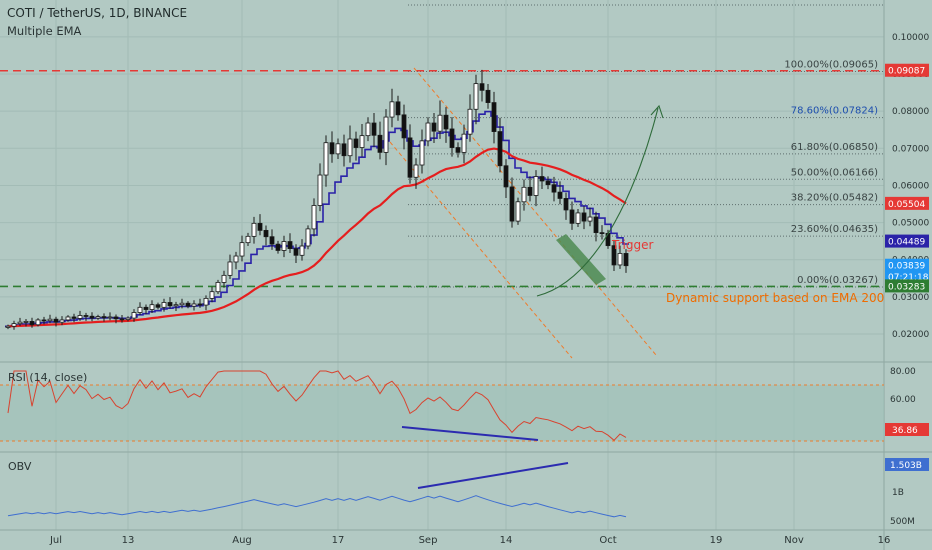  Describe the element at coordinates (242, 540) in the screenshot. I see `time-tick: Aug` at that location.